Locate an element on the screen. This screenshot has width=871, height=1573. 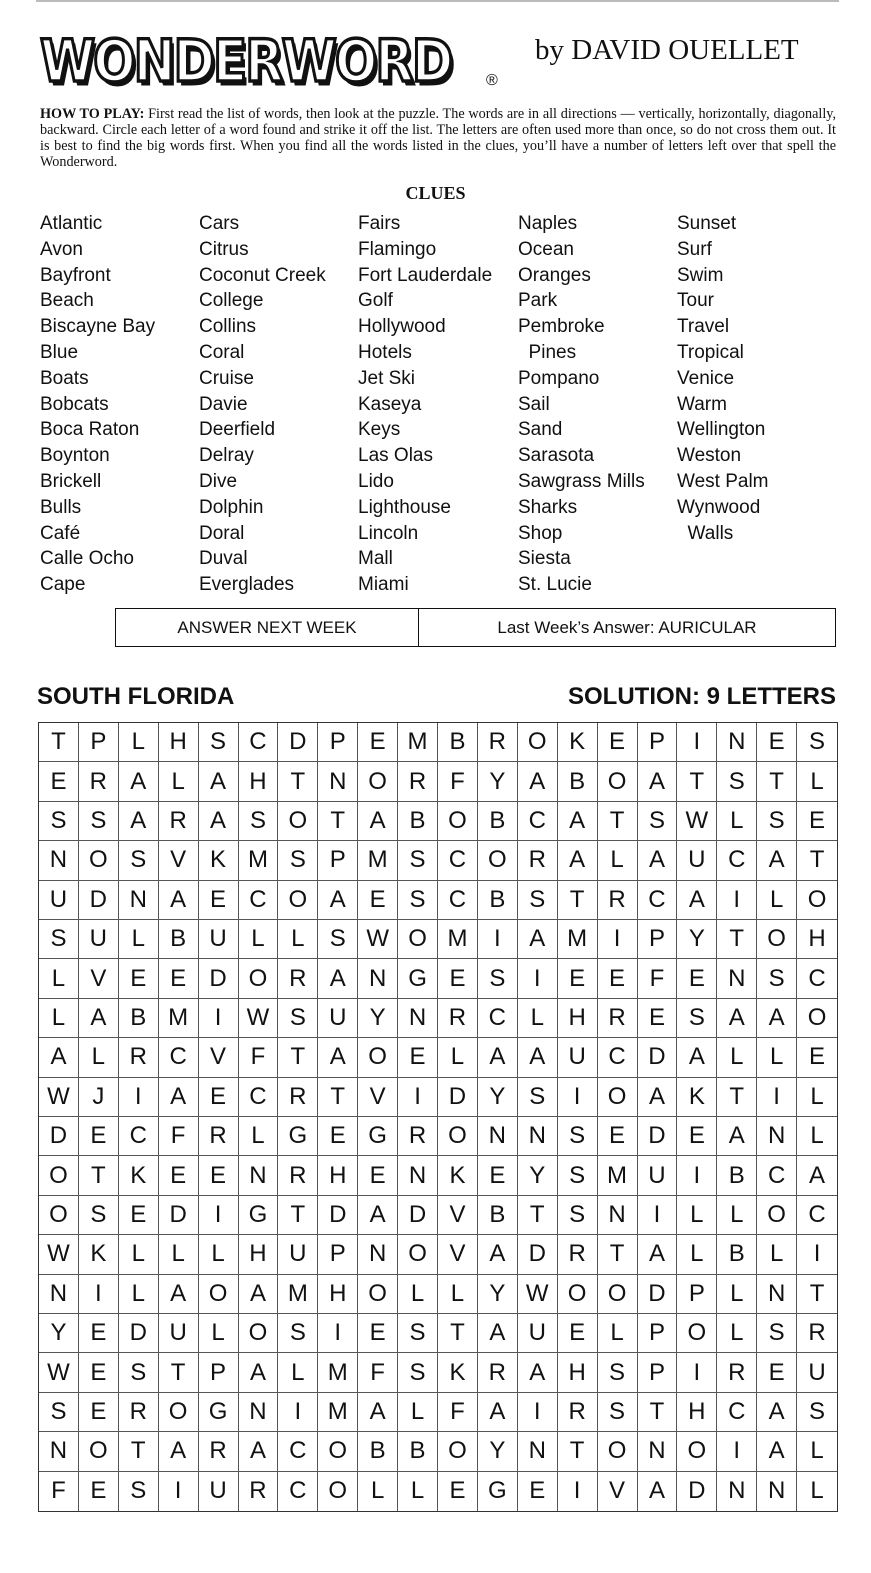
grid-cell: M is located at coordinates (617, 1176).